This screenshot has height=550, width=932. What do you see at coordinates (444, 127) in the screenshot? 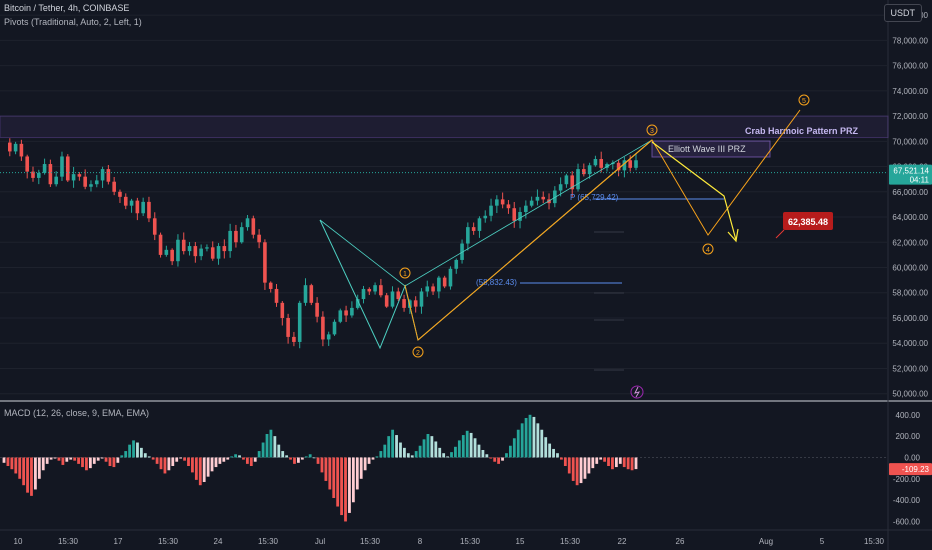
I see `crab-prz-box` at bounding box center [444, 127].